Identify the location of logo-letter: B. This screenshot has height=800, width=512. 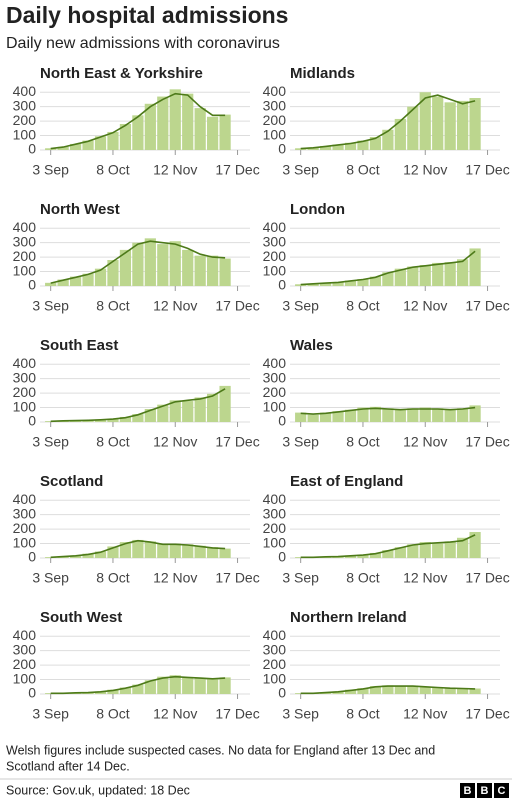
(468, 791).